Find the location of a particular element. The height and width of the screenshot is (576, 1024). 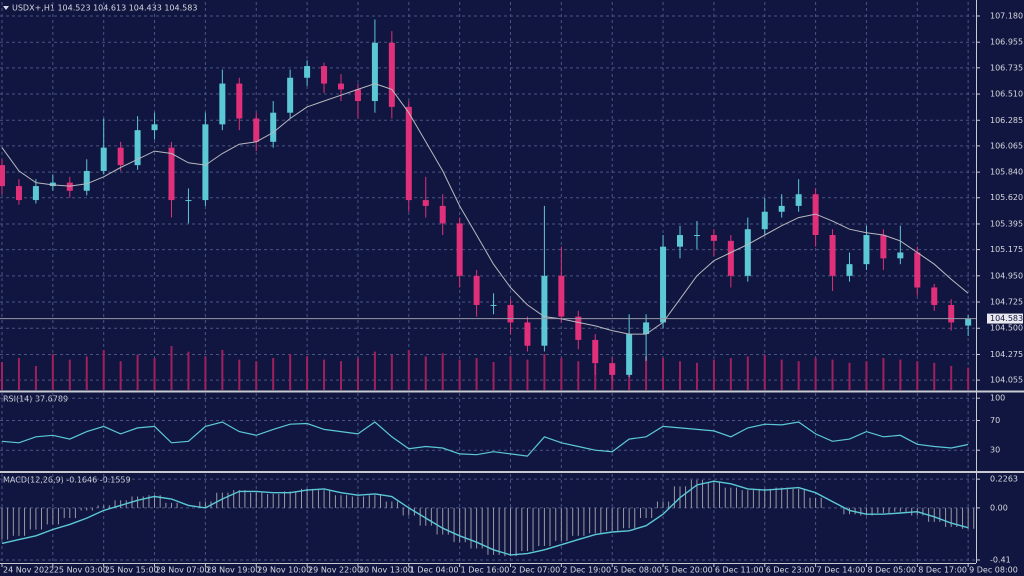

y-tick-label: 30 is located at coordinates (995, 450).